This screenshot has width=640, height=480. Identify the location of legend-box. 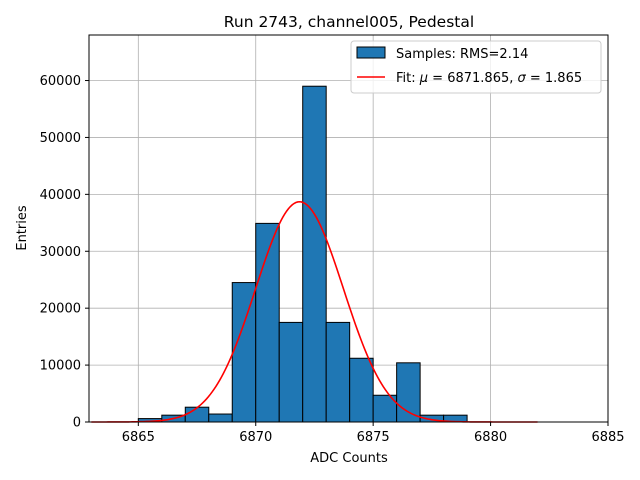
(476, 67).